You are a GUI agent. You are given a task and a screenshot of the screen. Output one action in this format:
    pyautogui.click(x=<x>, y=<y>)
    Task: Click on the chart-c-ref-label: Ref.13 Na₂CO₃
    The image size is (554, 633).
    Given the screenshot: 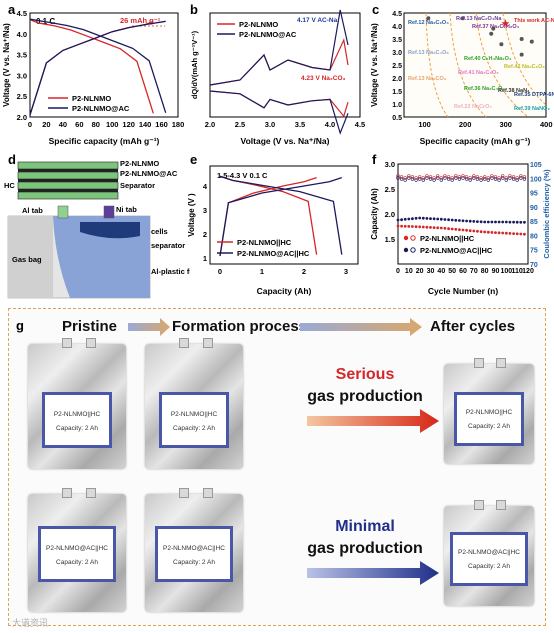 What is the action you would take?
    pyautogui.click(x=427, y=79)
    